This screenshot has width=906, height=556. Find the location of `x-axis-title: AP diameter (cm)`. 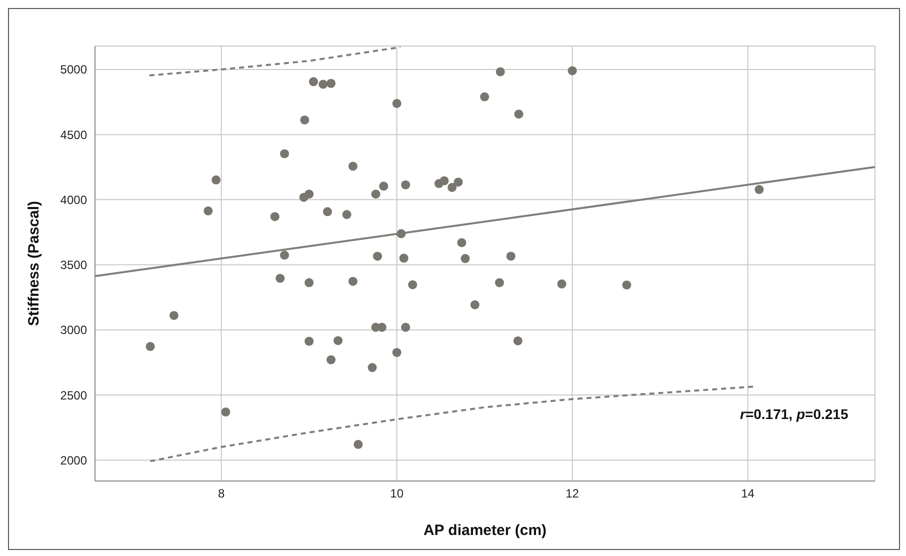

x-axis-title: AP diameter (cm) is located at coordinates (485, 530).